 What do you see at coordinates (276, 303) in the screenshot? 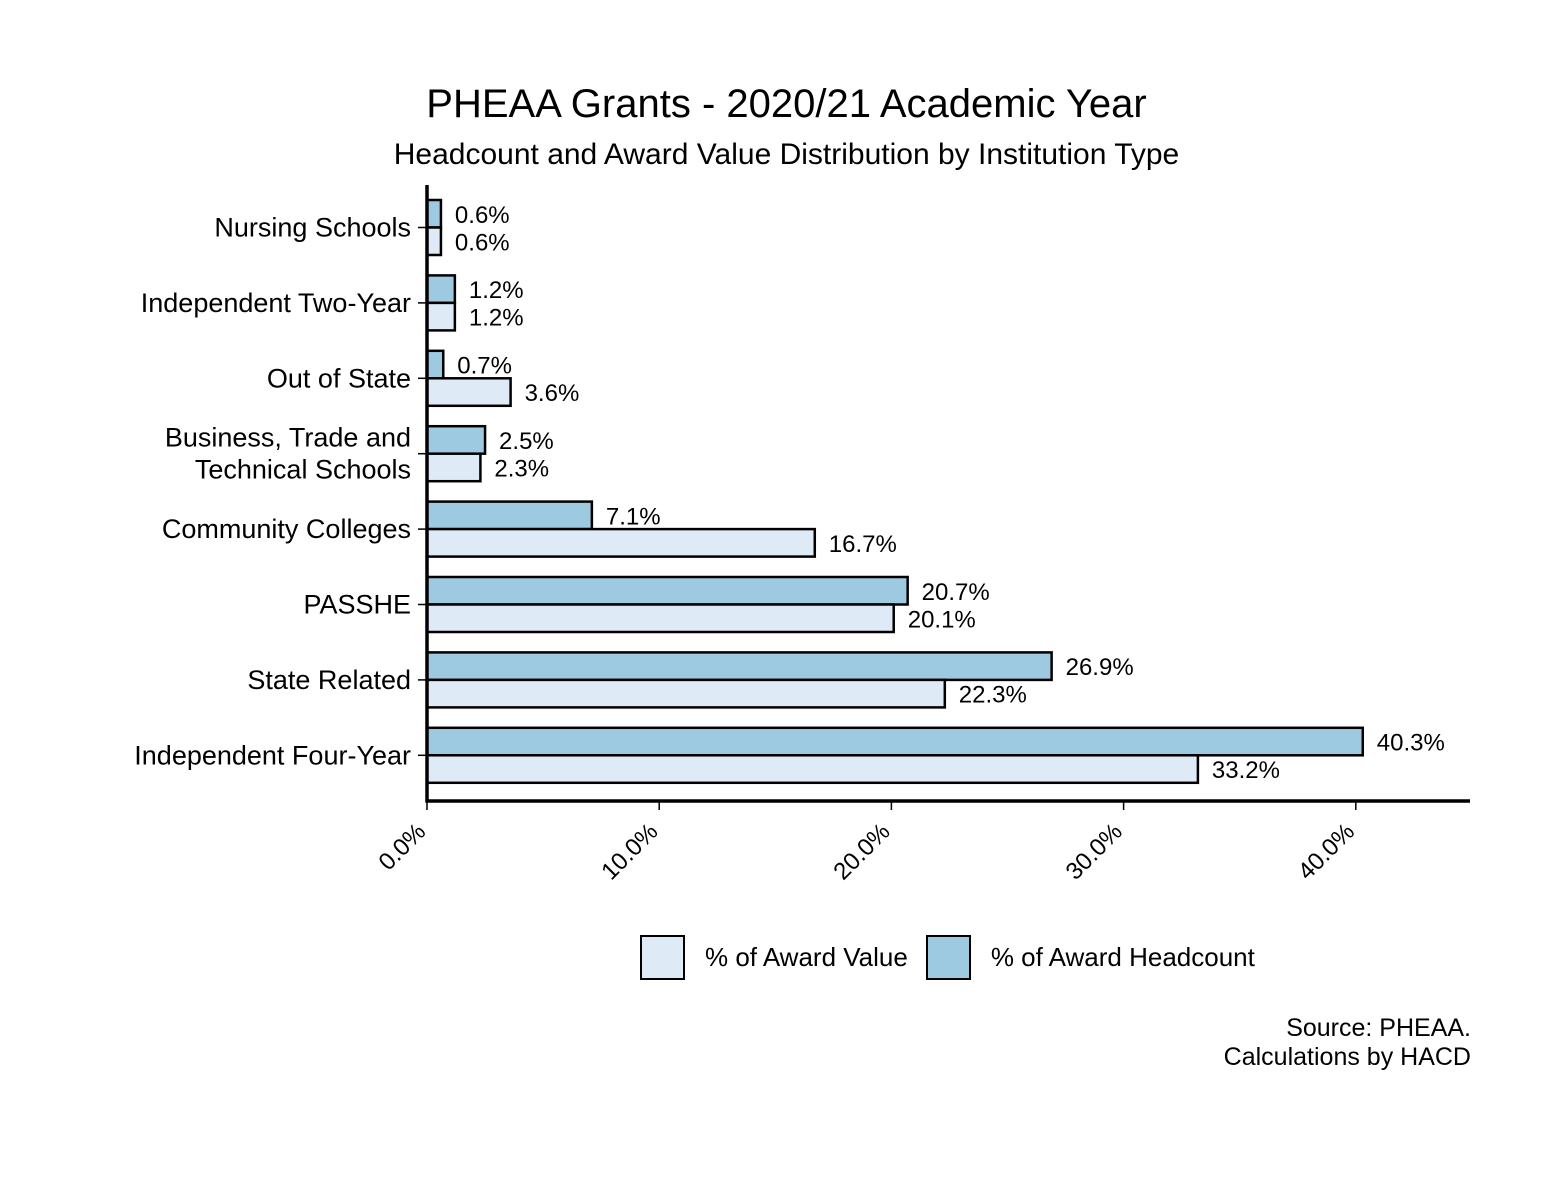
I see `category-label-independent-two-year: Independent Two-Year` at bounding box center [276, 303].